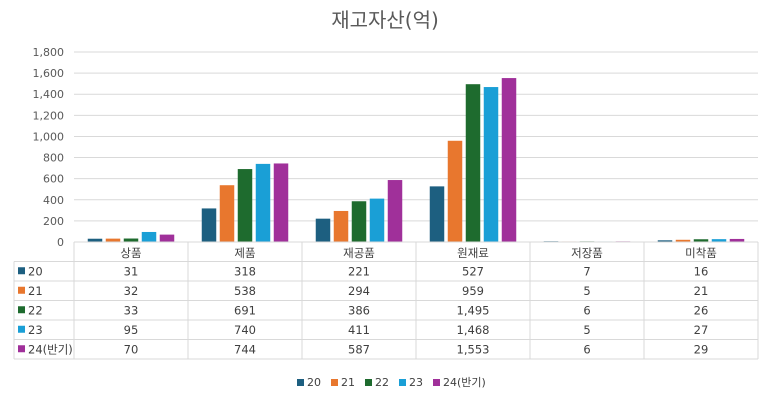 This screenshot has height=401, width=771. I want to click on table-cell-value: 959, so click(473, 291).